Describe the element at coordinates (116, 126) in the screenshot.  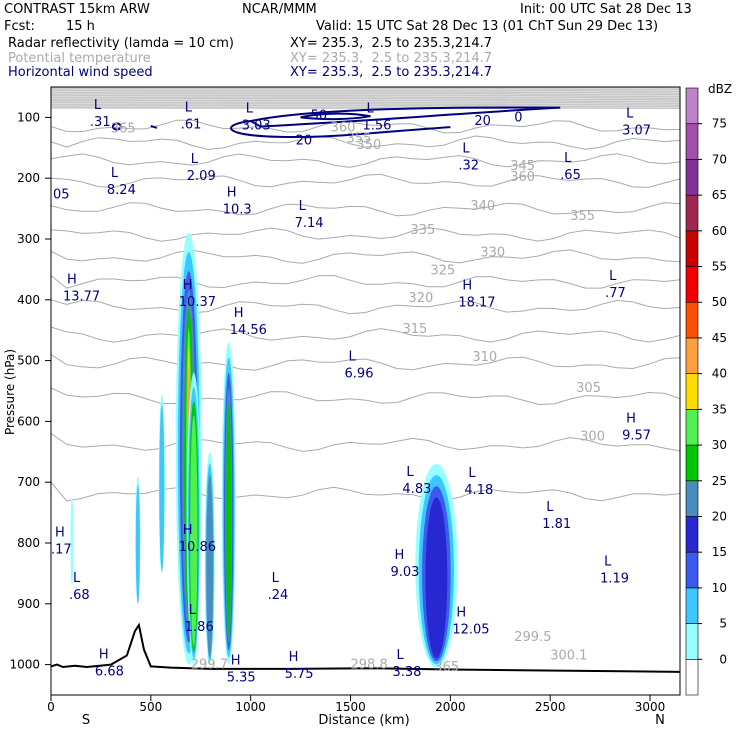
I see `wind-contour-small` at that location.